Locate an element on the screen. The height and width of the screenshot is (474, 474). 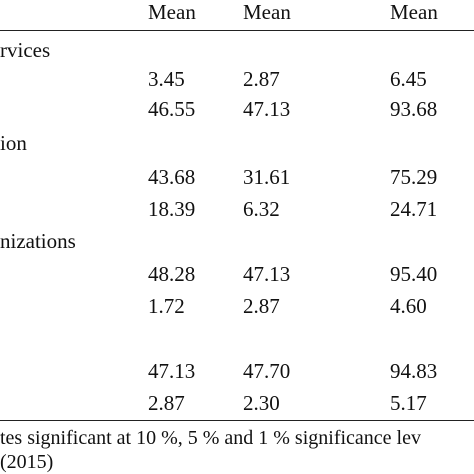
bottom-rule is located at coordinates (237, 420).